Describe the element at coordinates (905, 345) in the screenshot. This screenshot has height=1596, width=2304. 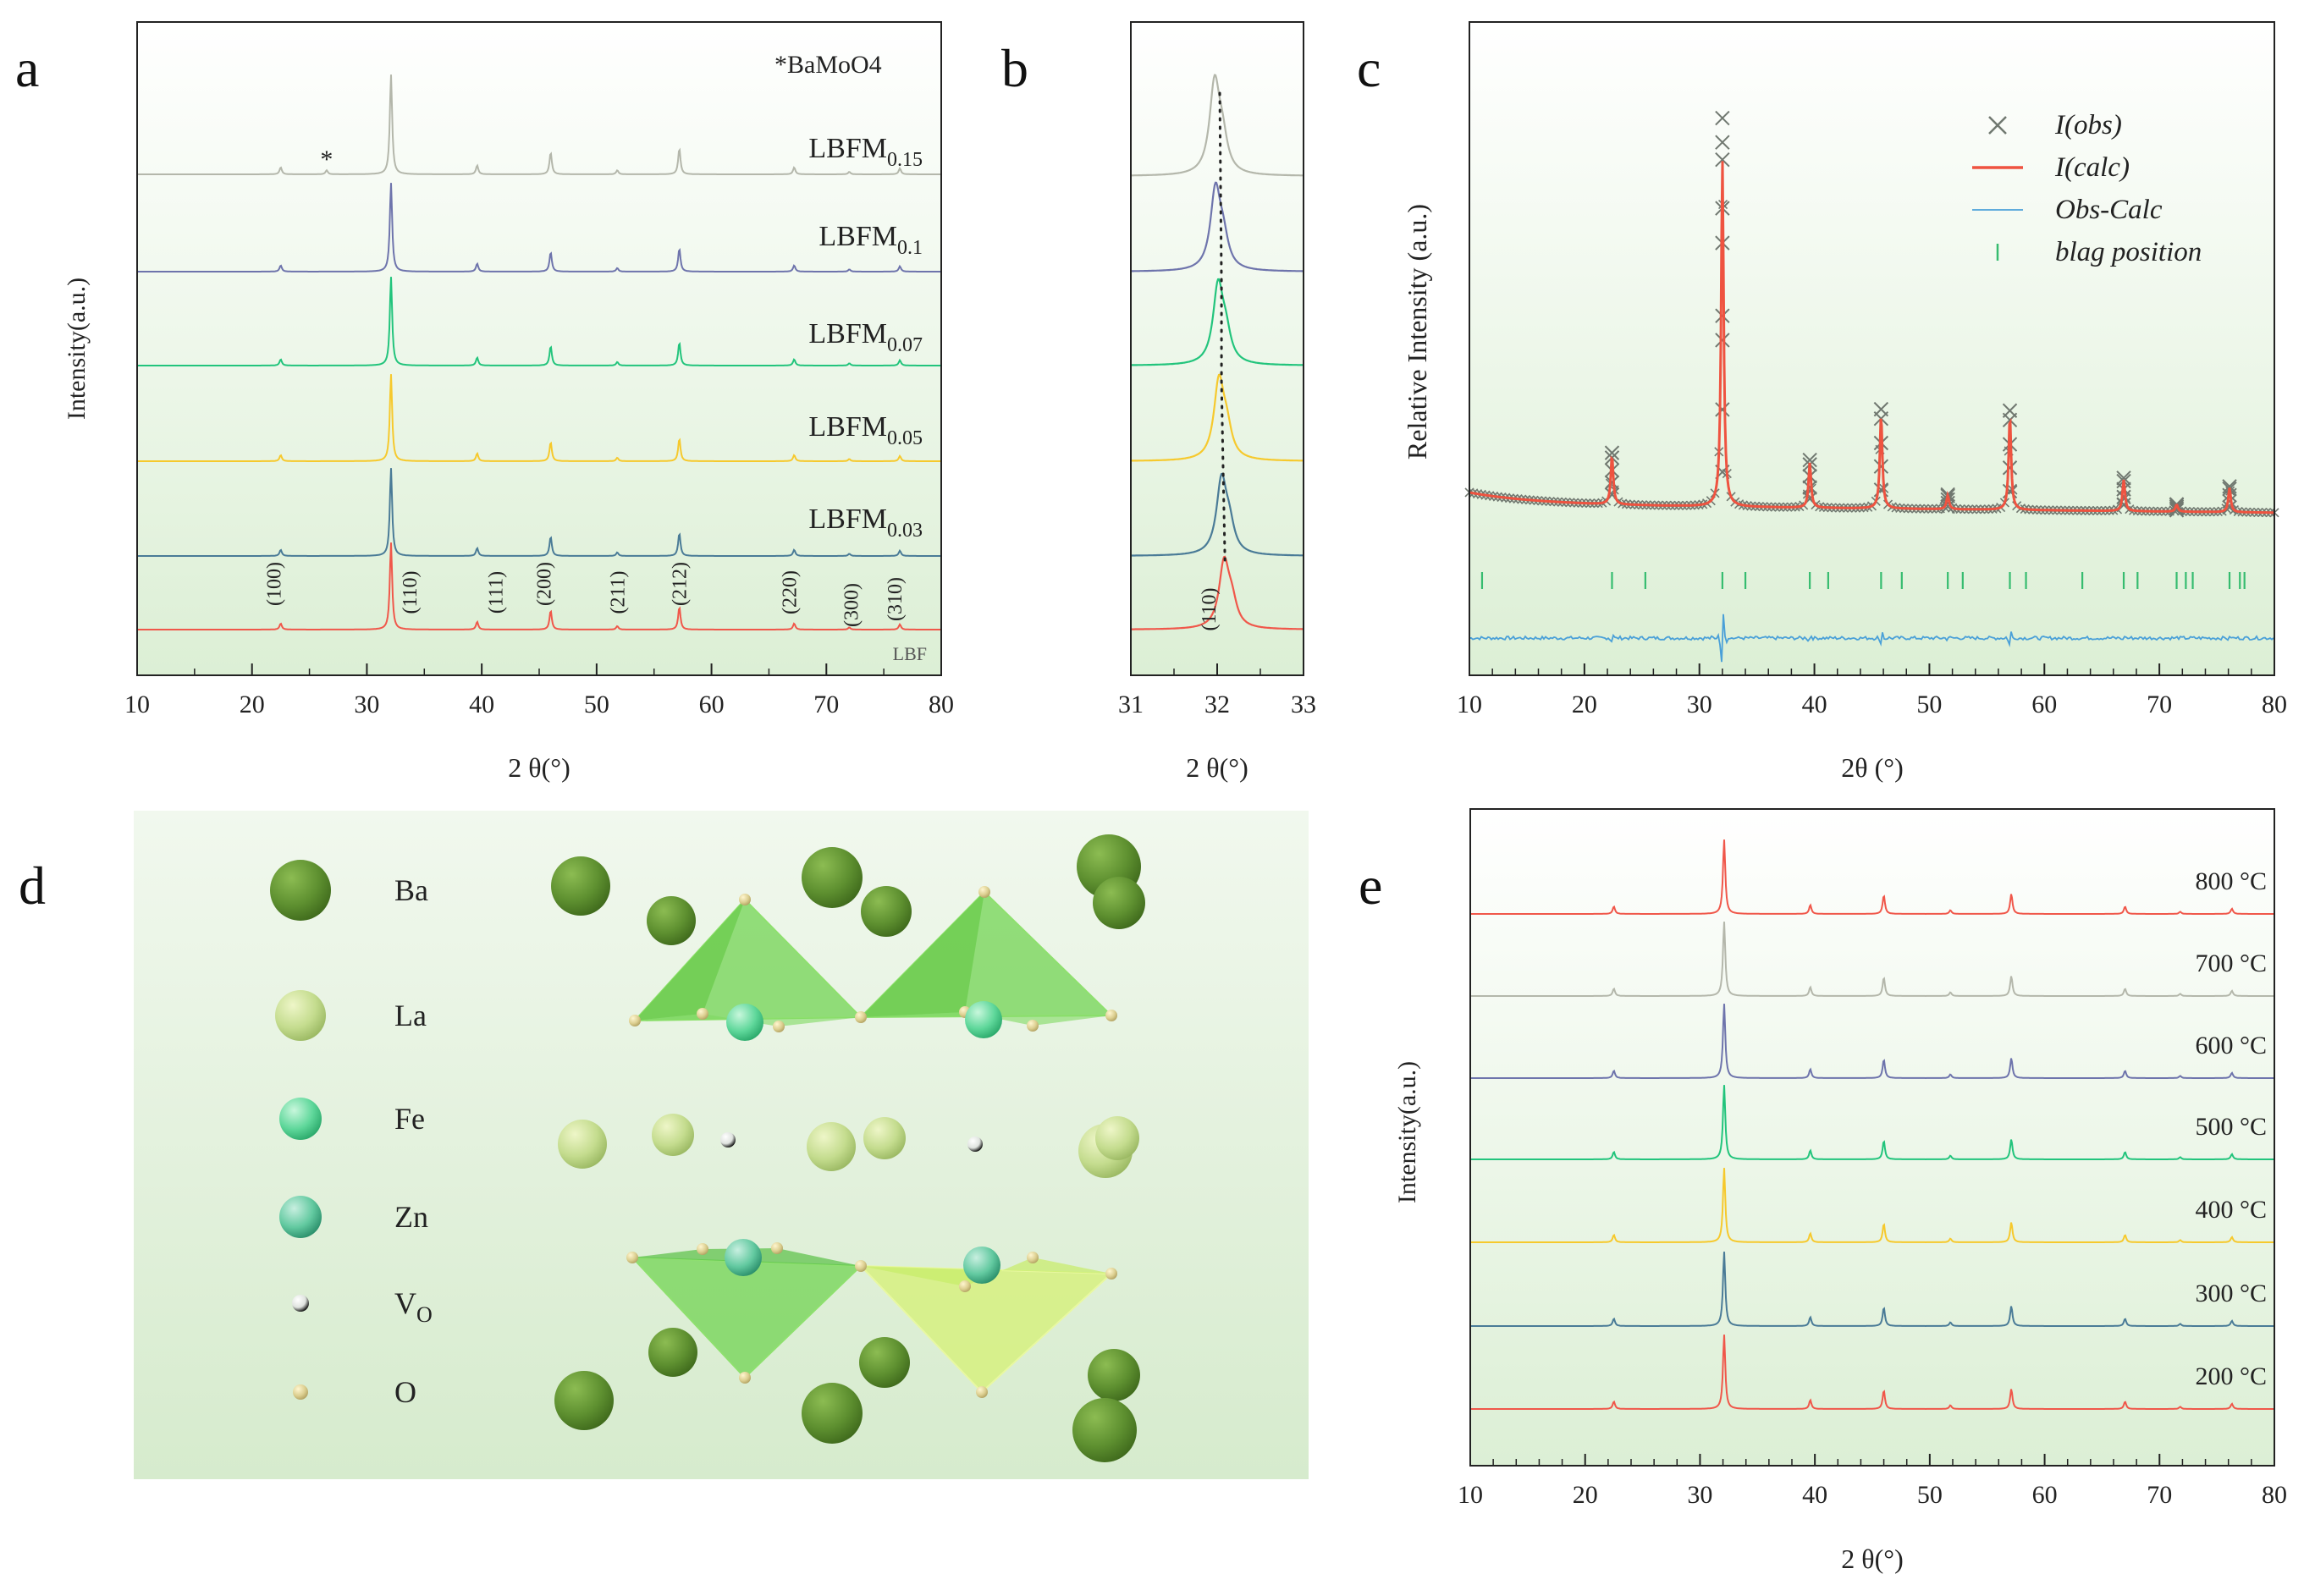
I see `series-label-sub: 0.07` at that location.